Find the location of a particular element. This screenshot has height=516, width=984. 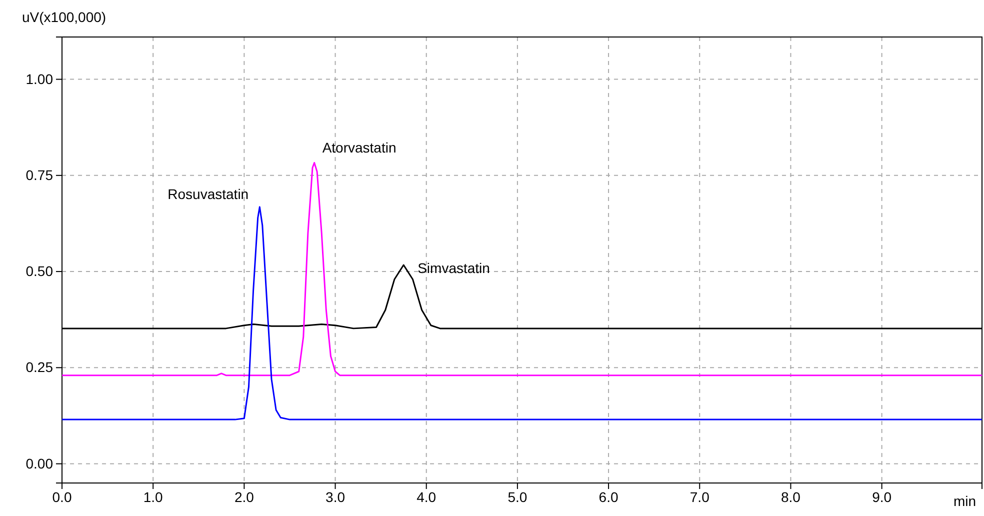

y-axis-title: uV(x100,000) is located at coordinates (64, 17).